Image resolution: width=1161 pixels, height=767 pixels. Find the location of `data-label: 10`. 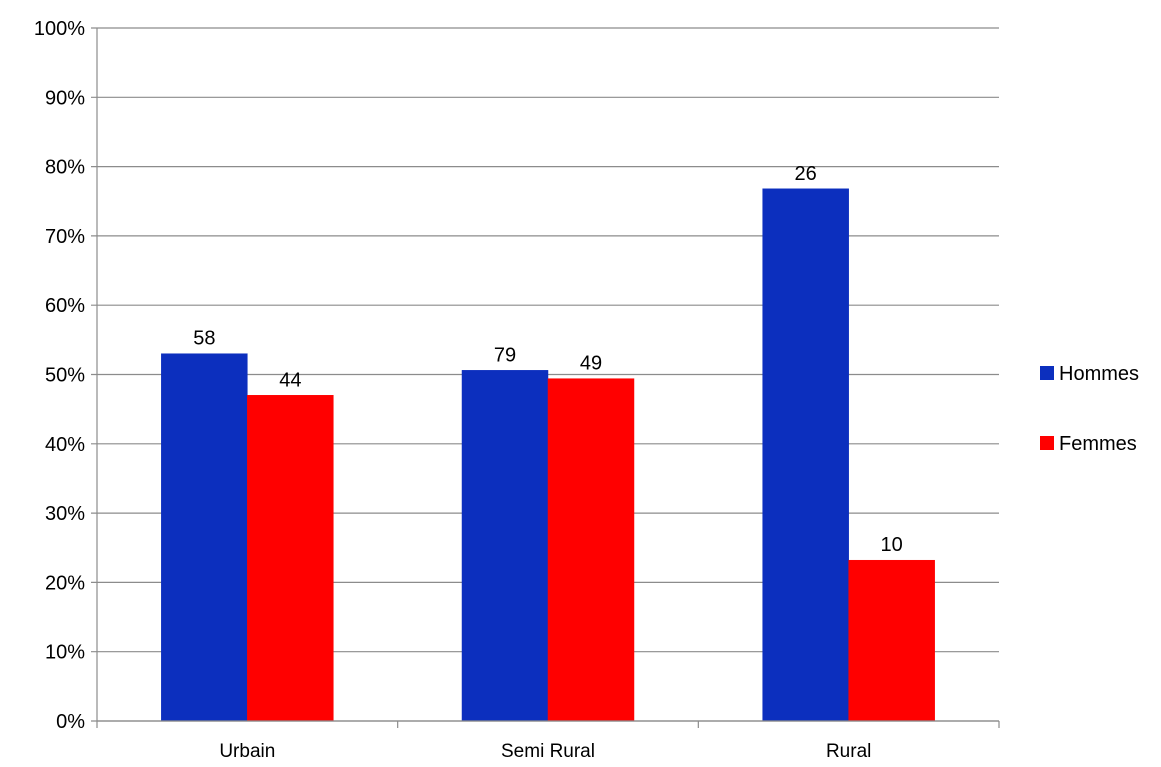

data-label: 10 is located at coordinates (892, 545).